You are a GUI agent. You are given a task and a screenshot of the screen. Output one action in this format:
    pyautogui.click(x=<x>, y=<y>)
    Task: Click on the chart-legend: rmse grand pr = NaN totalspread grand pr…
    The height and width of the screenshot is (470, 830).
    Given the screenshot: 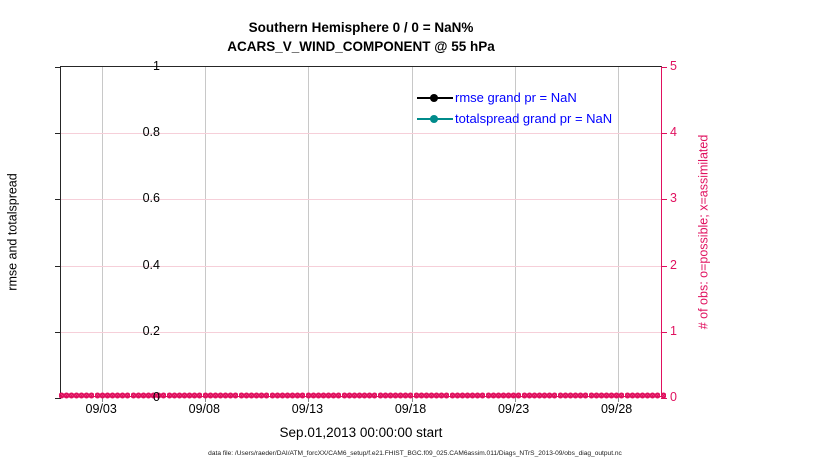 What is the action you would take?
    pyautogui.click(x=514, y=108)
    